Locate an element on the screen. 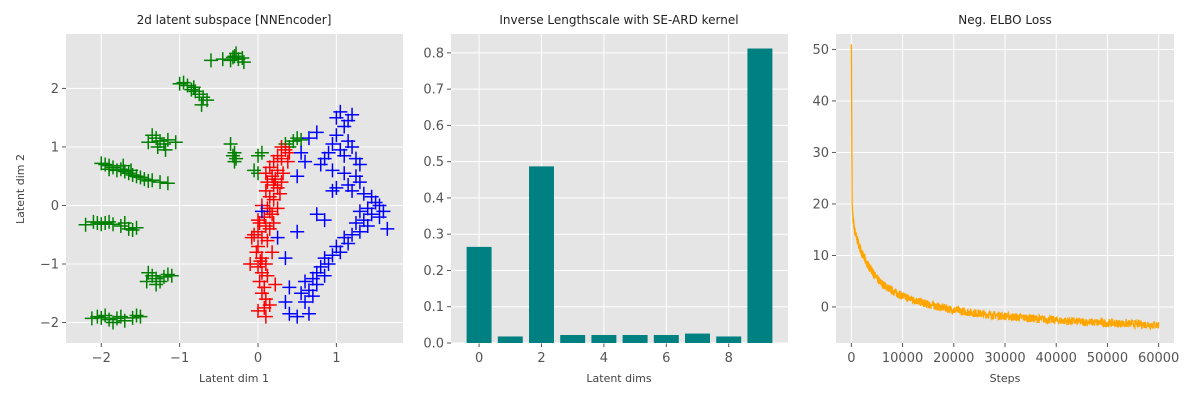  loss-x-tick-label: 60000 is located at coordinates (1158, 358).